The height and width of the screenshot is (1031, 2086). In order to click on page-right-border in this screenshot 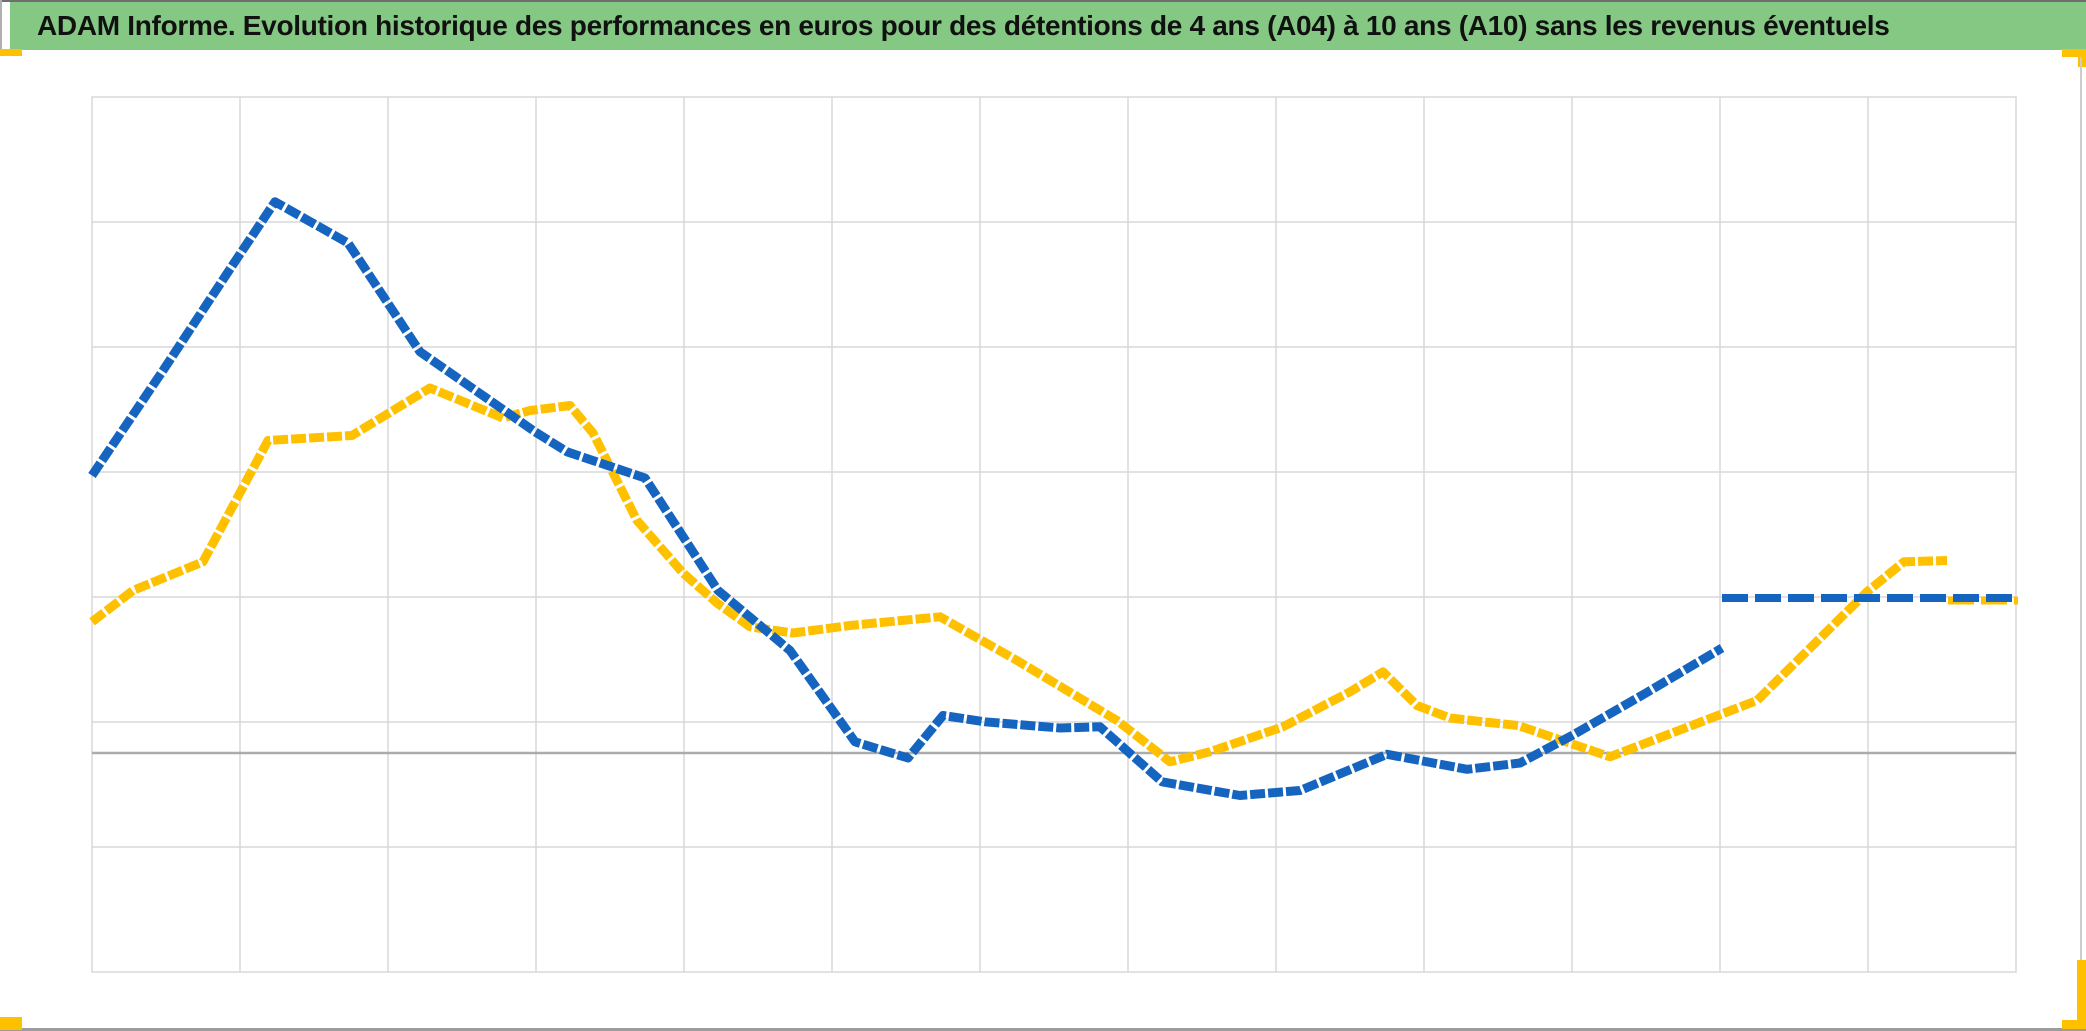, I will do `click(2081, 543)`.